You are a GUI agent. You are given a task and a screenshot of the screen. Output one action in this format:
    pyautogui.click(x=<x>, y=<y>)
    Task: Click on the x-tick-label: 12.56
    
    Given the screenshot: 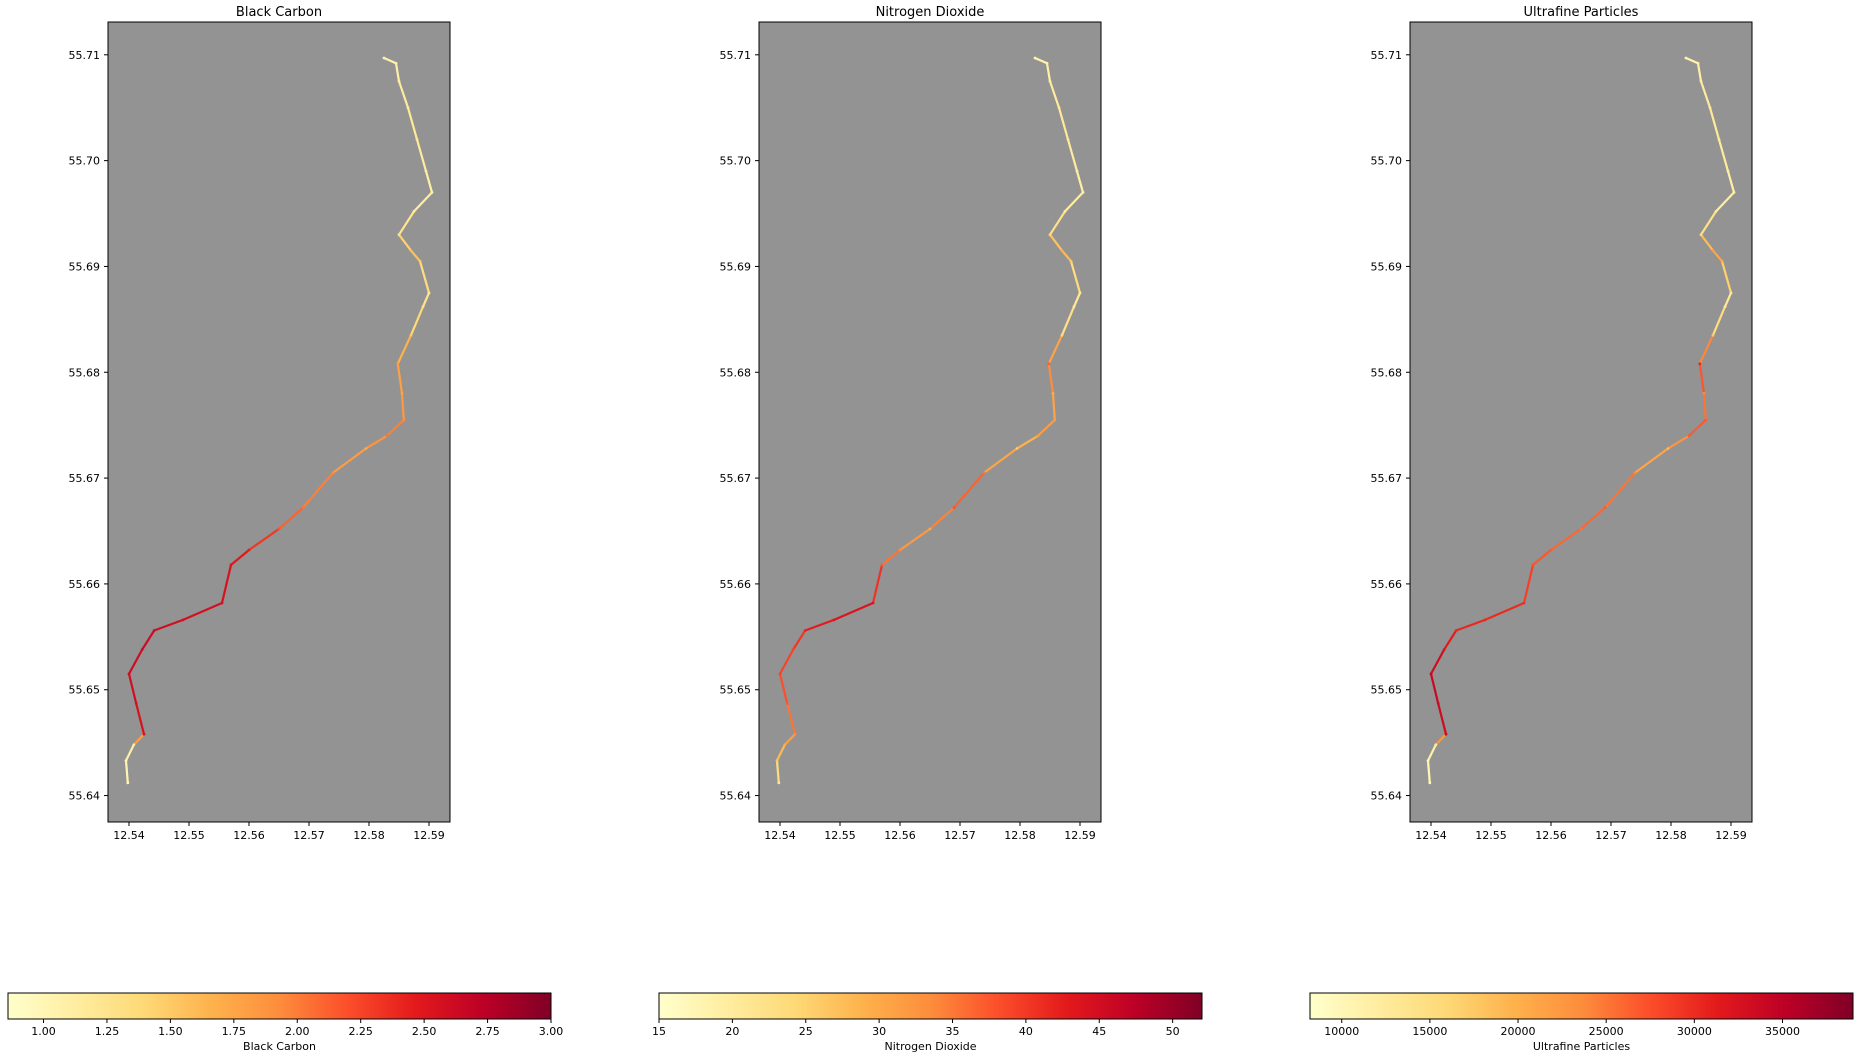 What is the action you would take?
    pyautogui.click(x=249, y=835)
    